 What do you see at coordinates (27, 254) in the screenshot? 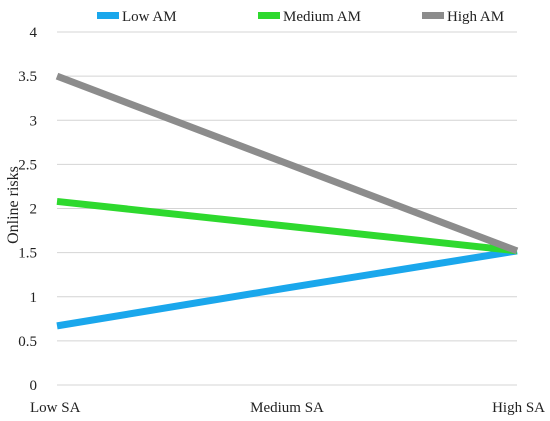
I see `y-tick-label: 1.5` at bounding box center [27, 254].